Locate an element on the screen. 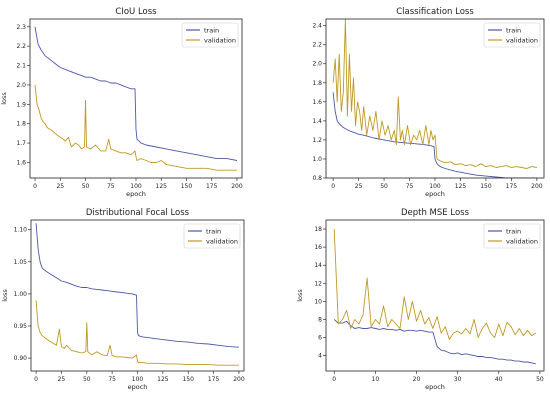 The image size is (550, 401). y-tick-label: 1.0 is located at coordinates (317, 159).